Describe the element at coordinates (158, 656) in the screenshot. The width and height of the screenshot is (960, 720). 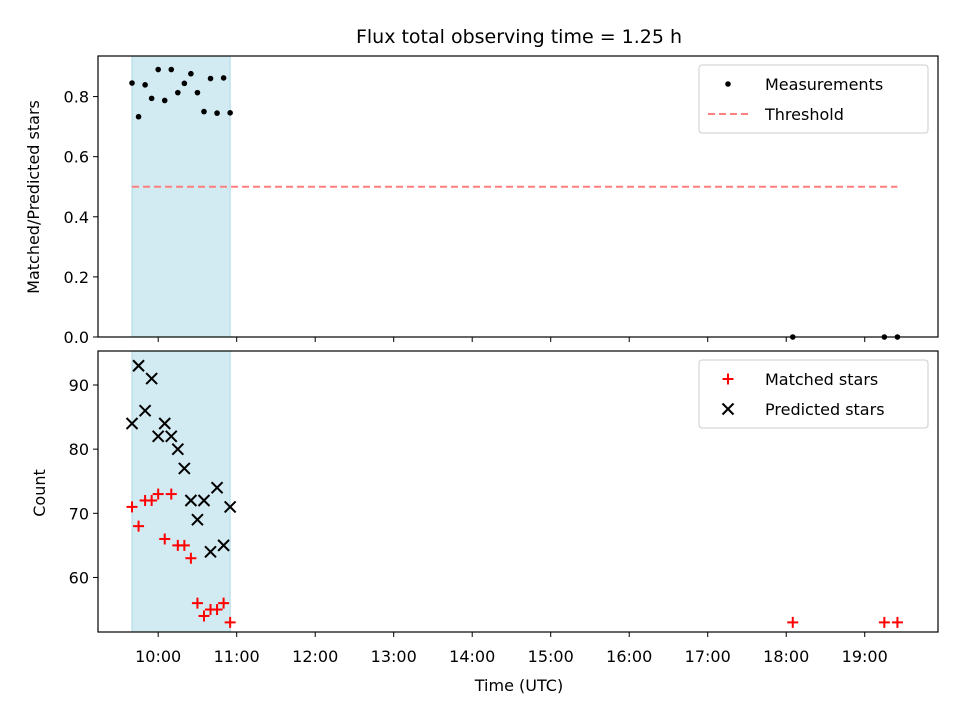
I see `x-tick-label: 10:00` at that location.